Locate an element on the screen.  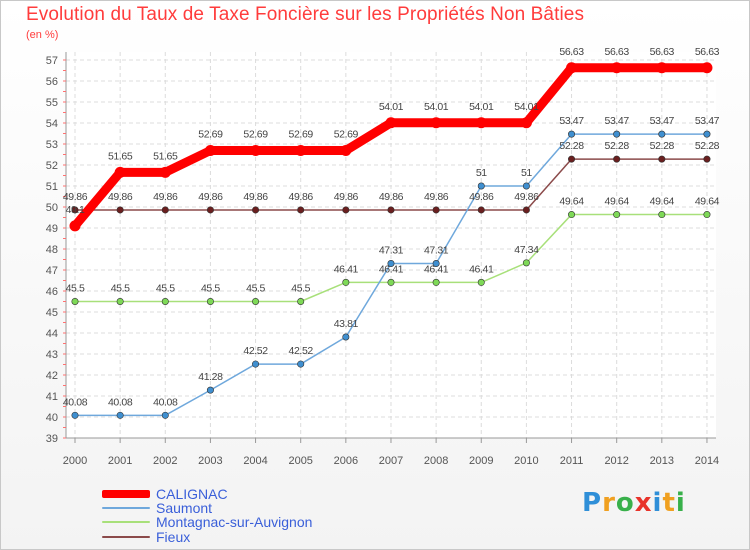
unit-label: (en %) is located at coordinates (42, 35).